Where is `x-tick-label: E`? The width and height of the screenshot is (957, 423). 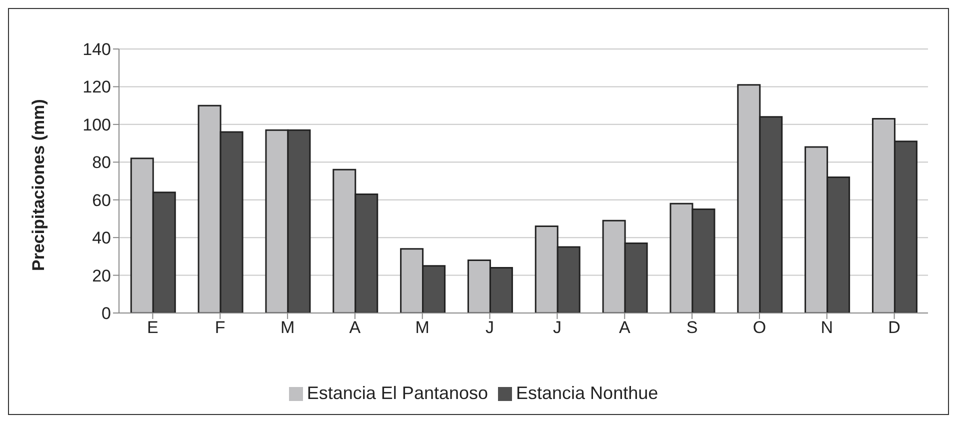 x-tick-label: E is located at coordinates (152, 328).